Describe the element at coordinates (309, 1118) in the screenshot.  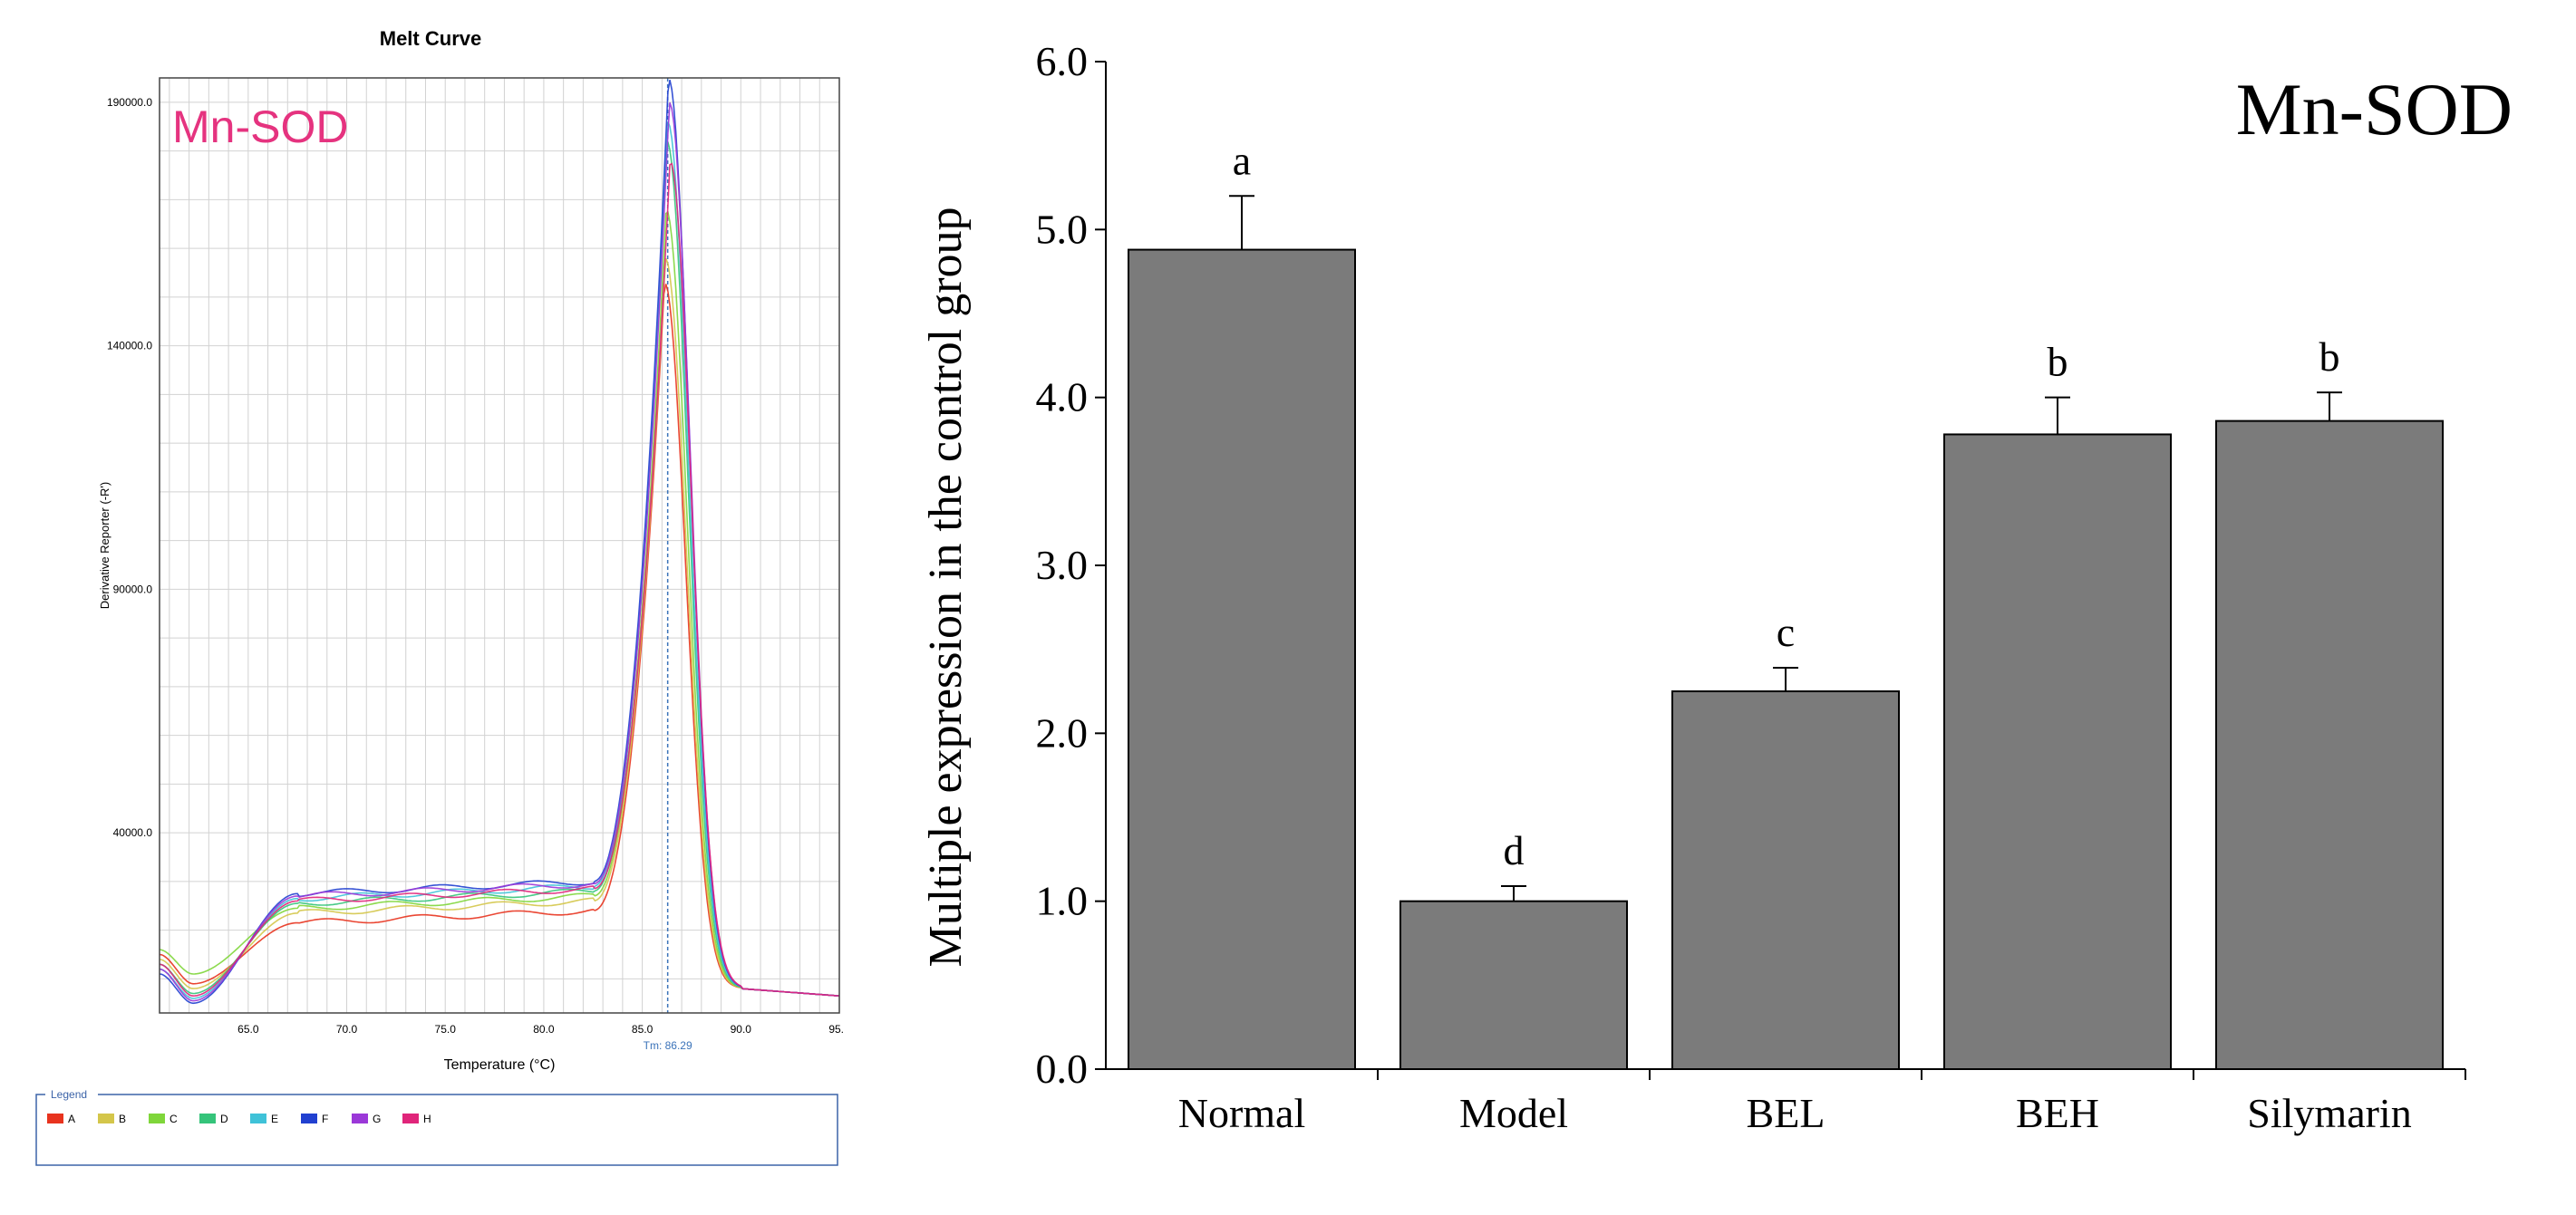
I see `legend-swatch-F` at that location.